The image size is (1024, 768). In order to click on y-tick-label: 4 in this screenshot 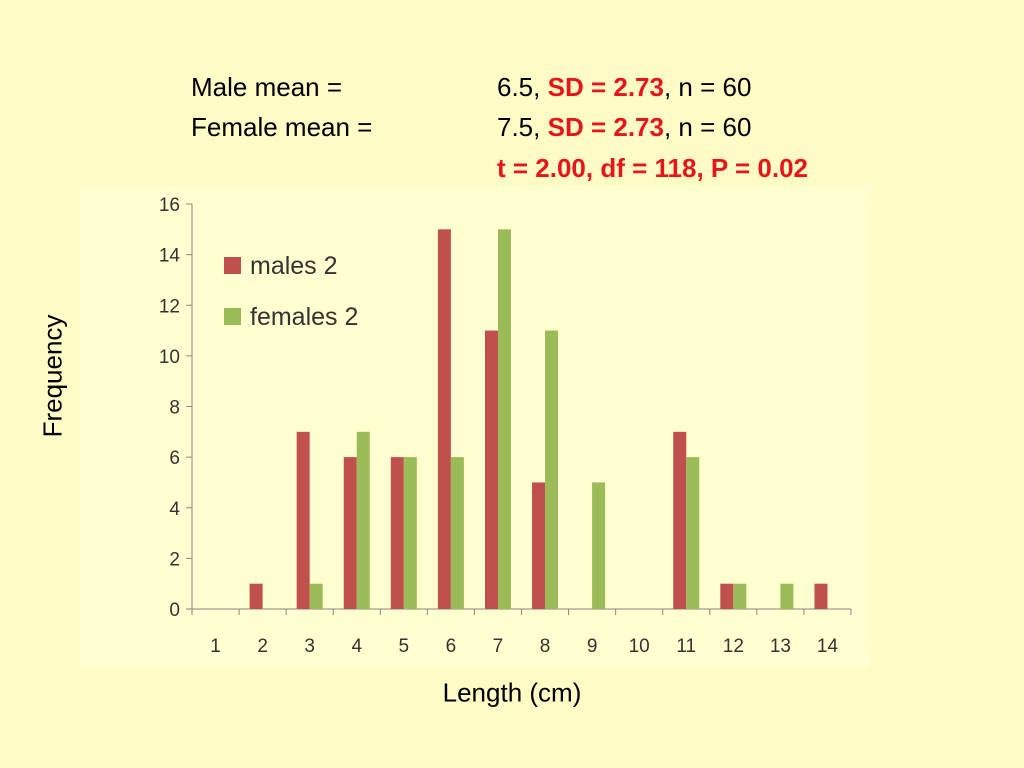, I will do `click(174, 509)`.